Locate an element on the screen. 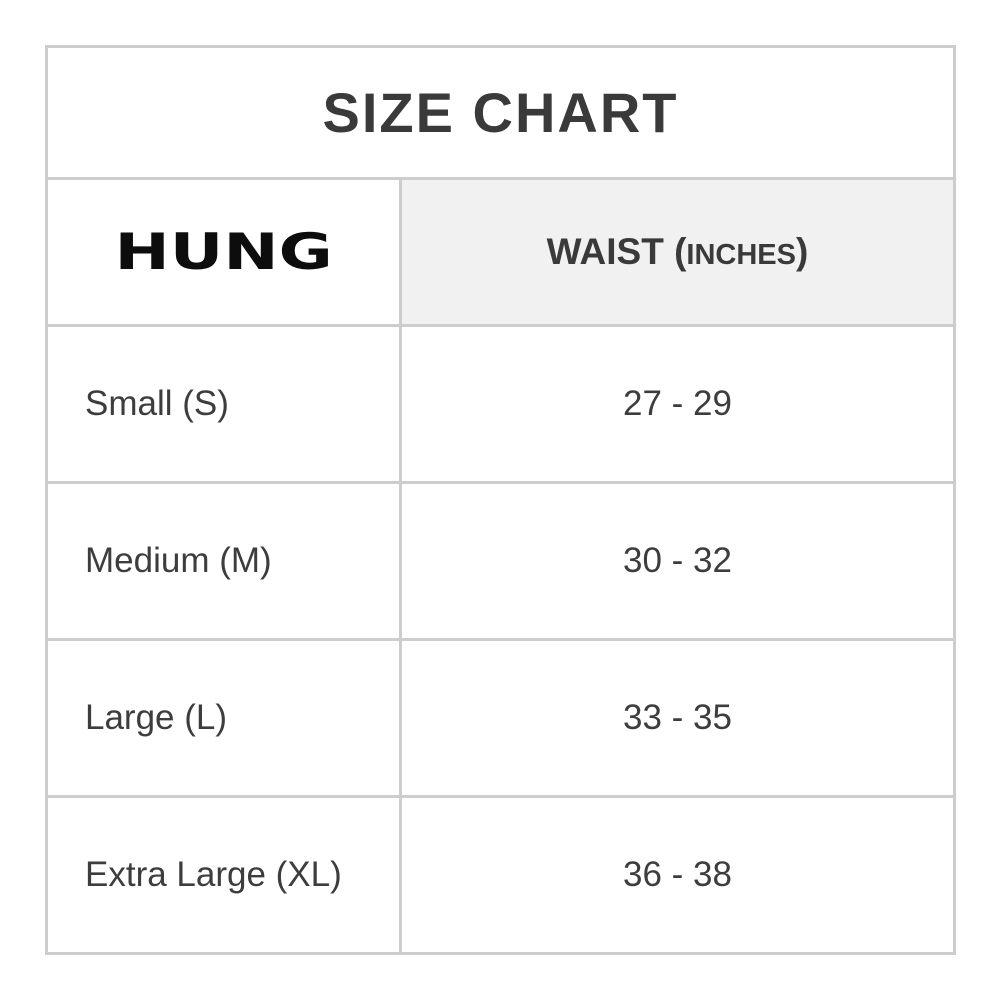  table-row: Large (L) 33 - 35 is located at coordinates (500, 719).